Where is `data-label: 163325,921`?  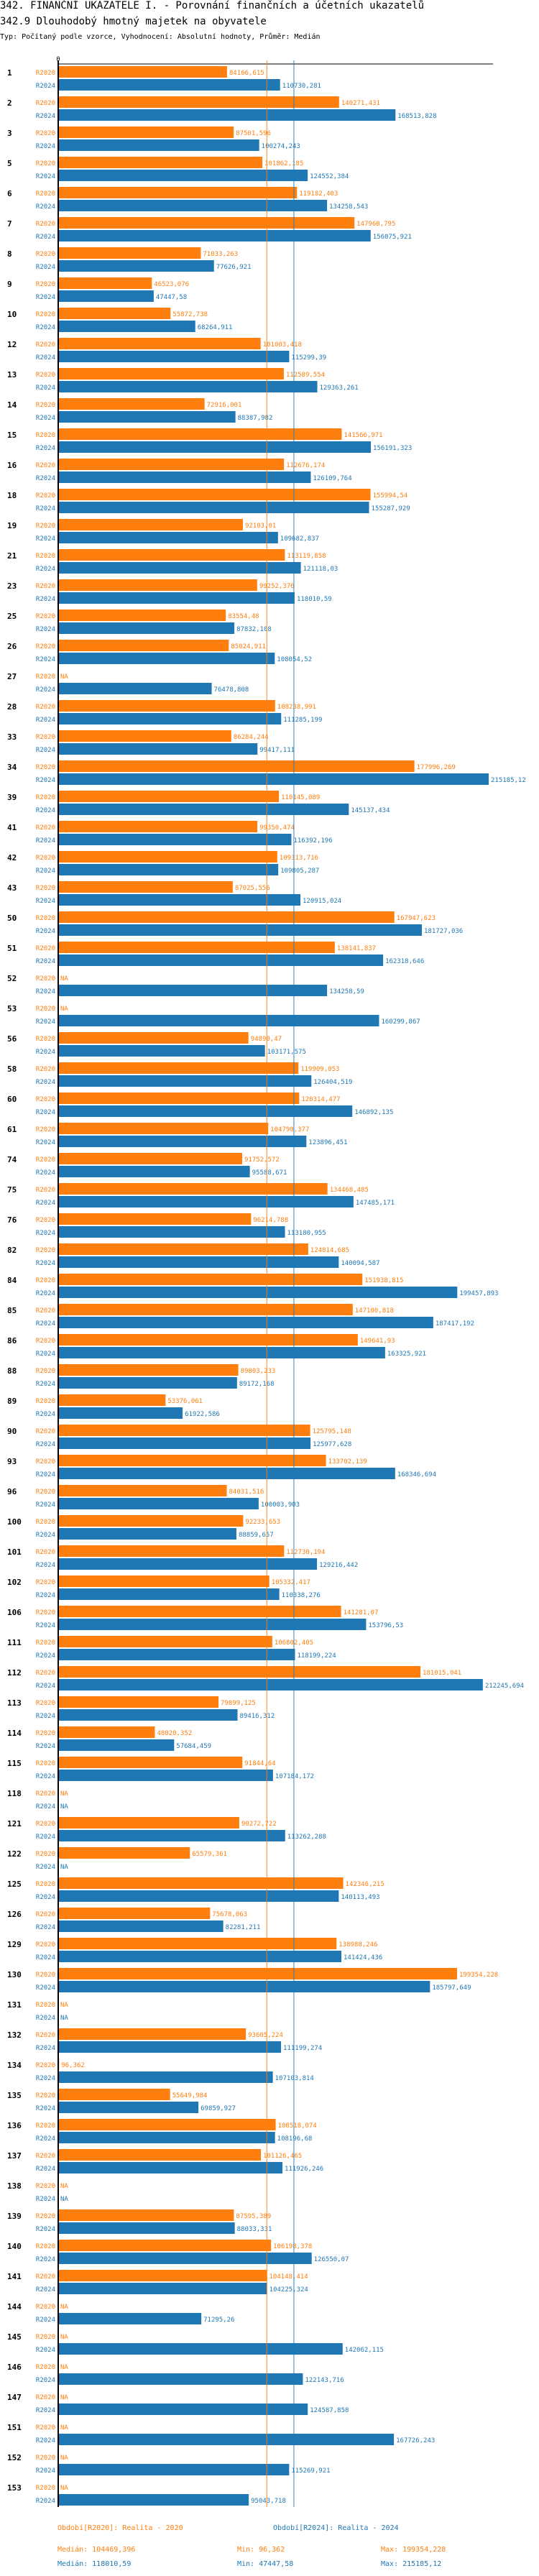 data-label: 163325,921 is located at coordinates (407, 1354).